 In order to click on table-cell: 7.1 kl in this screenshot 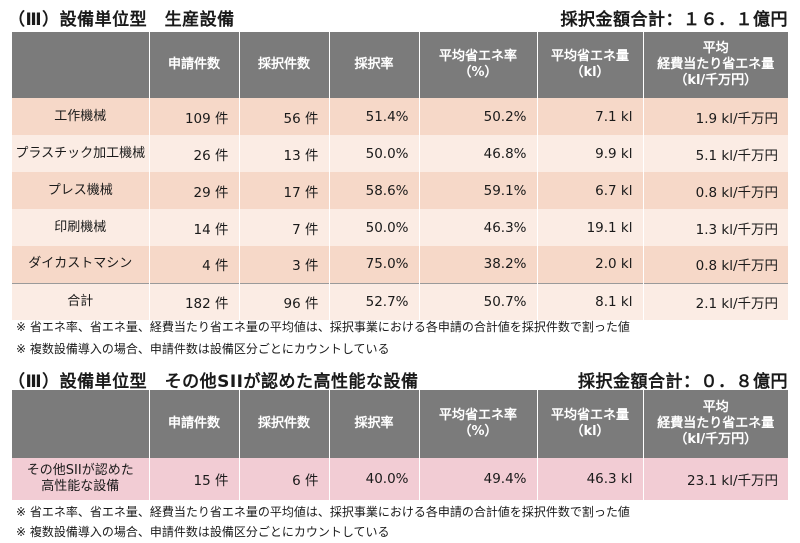, I will do `click(590, 116)`.